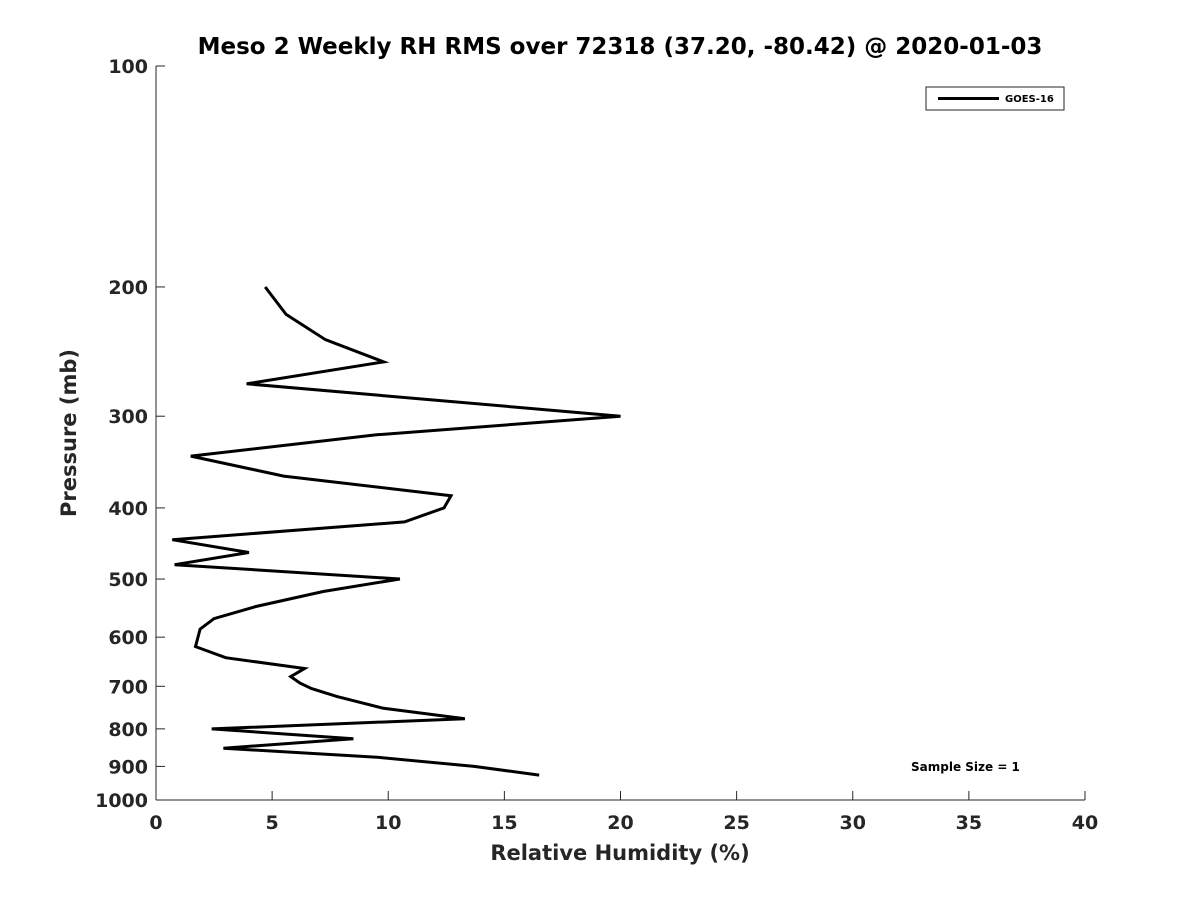 The image size is (1200, 900). What do you see at coordinates (128, 638) in the screenshot?
I see `y-tick-label: 600` at bounding box center [128, 638].